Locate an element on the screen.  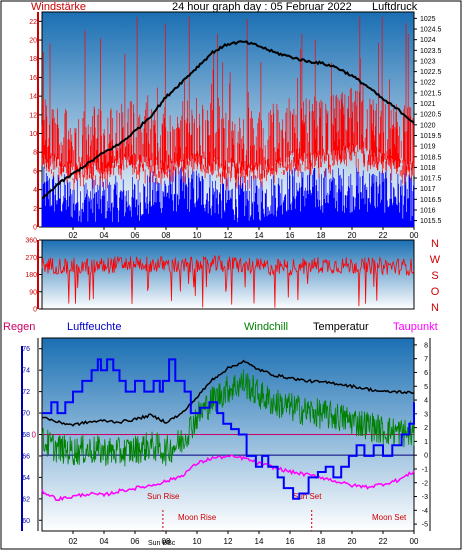
temp-x-tick-label: 22 is located at coordinates (383, 541).